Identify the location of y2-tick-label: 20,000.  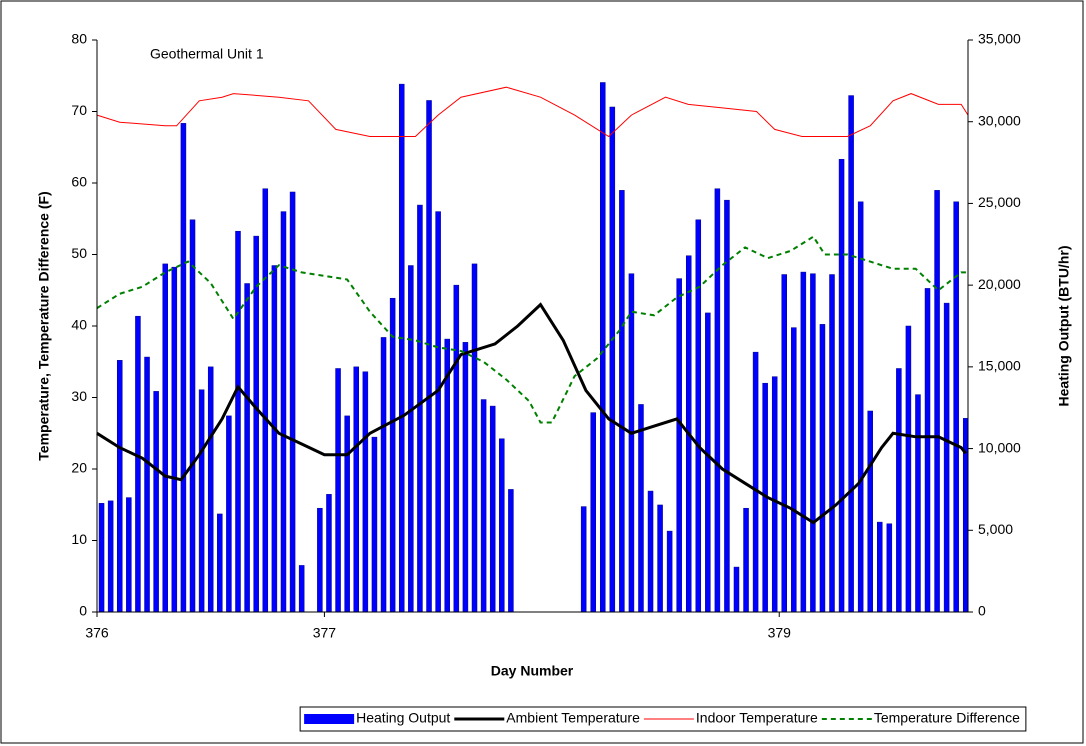
(999, 284).